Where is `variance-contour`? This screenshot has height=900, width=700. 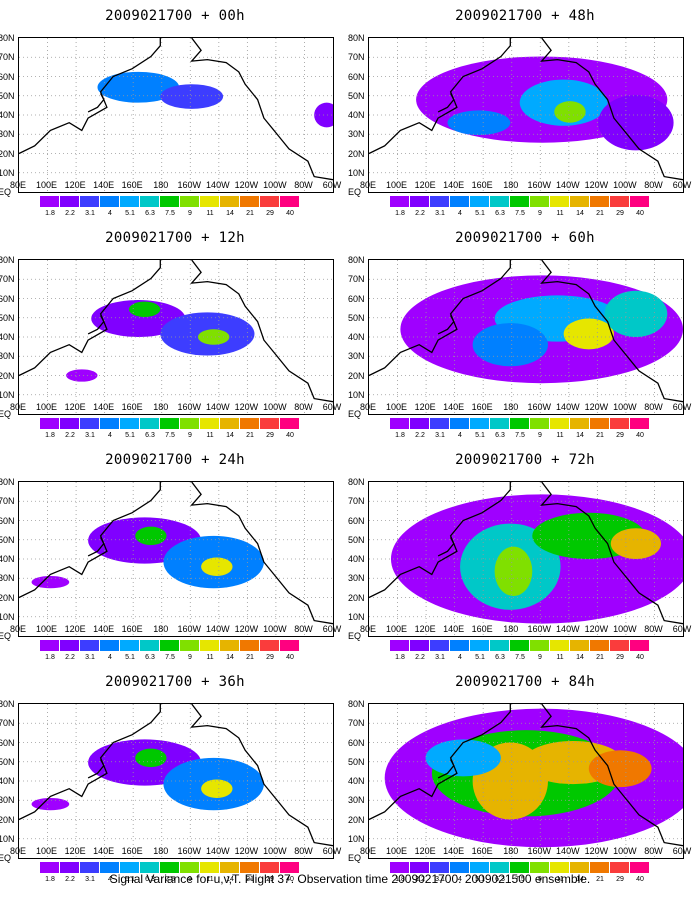
variance-contour is located at coordinates (588, 334).